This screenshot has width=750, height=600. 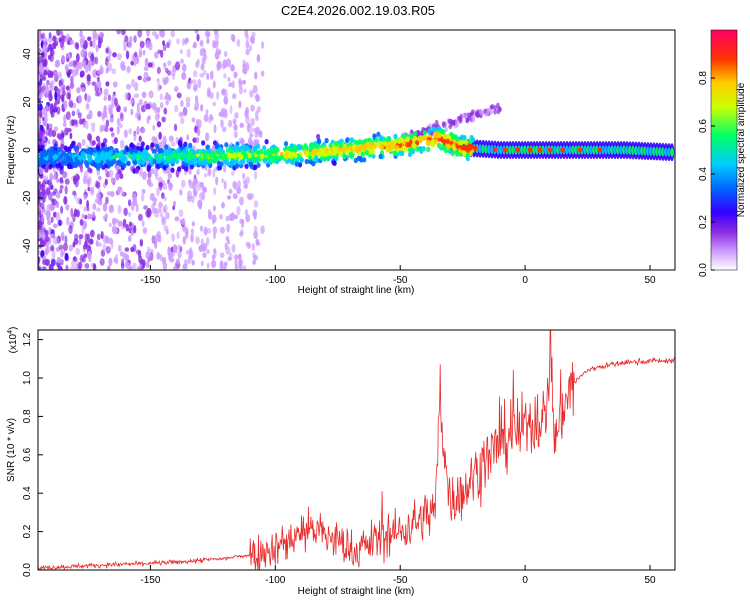 I want to click on spectrogram-y-label: Frequency (Hz), so click(x=11, y=150).